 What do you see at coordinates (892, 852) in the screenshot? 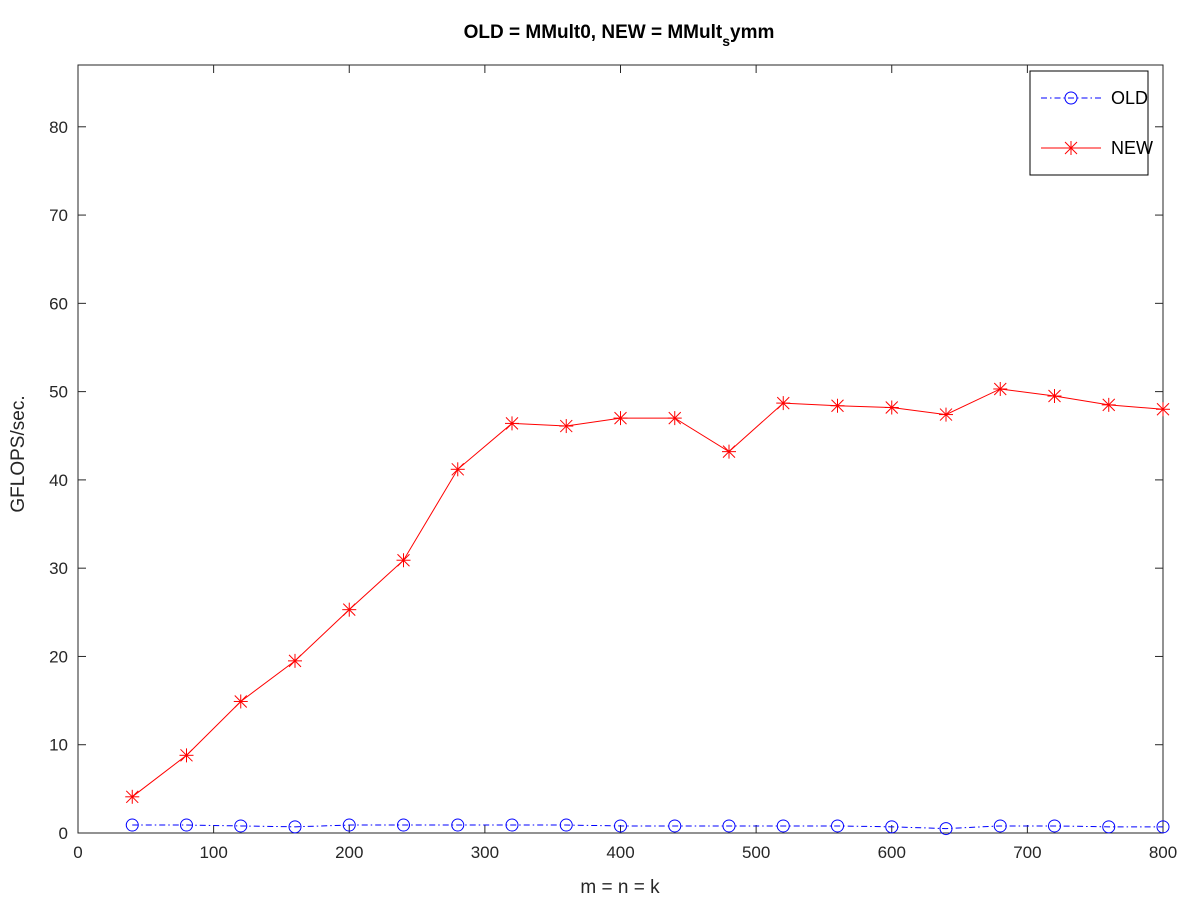
I see `x-tick-label: 600` at bounding box center [892, 852].